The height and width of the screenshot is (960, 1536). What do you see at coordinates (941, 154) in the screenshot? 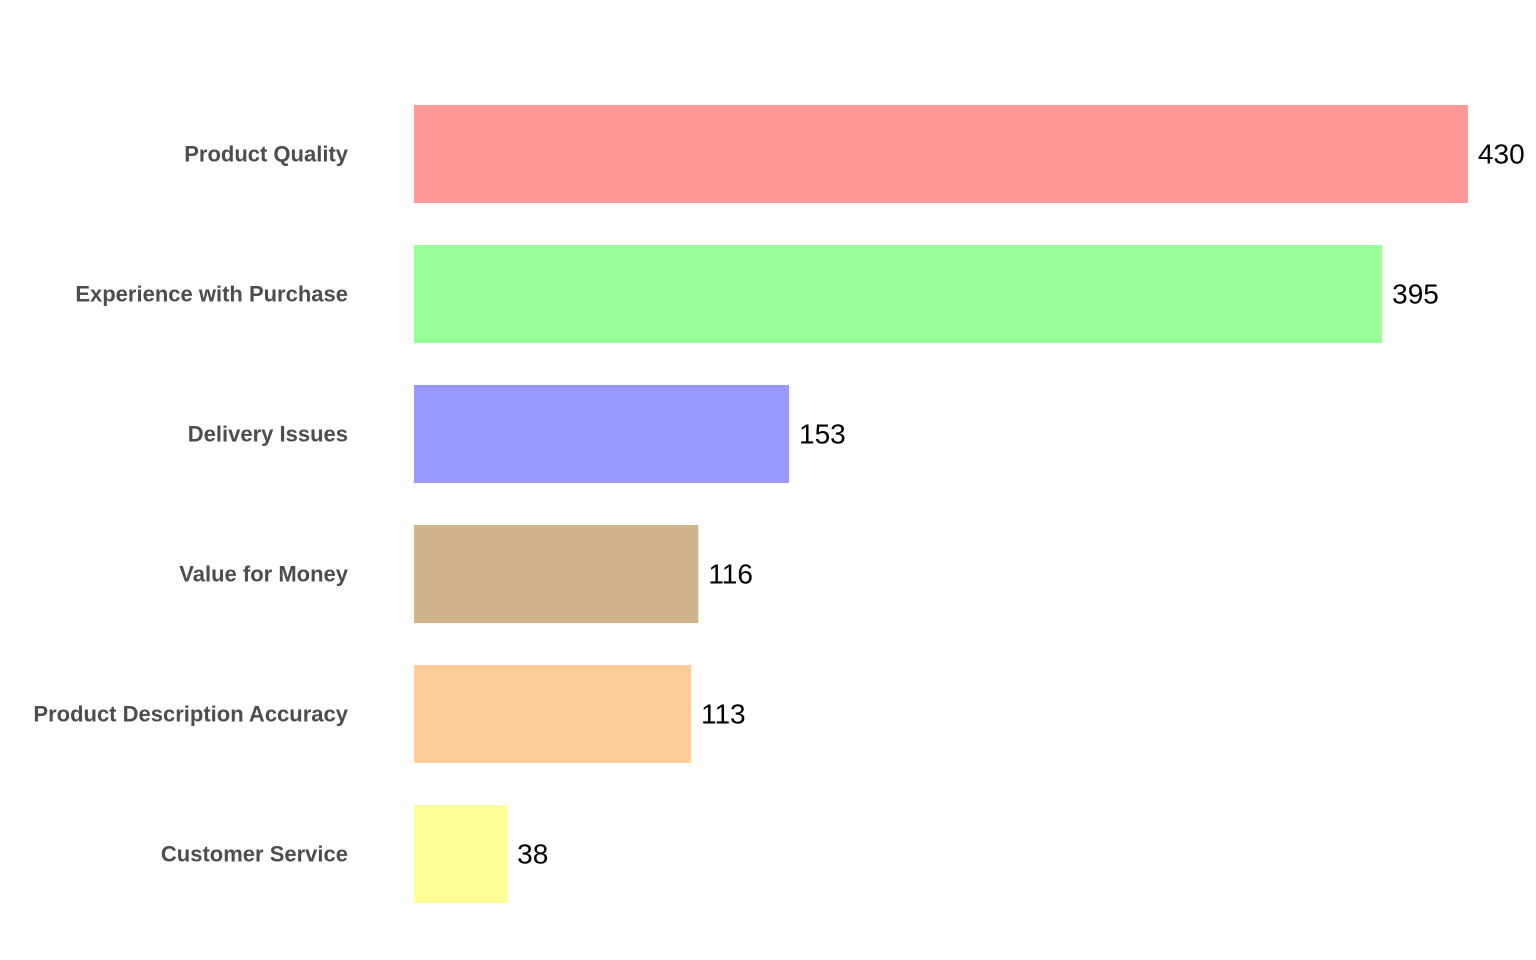
I see `bar-product-quality` at bounding box center [941, 154].